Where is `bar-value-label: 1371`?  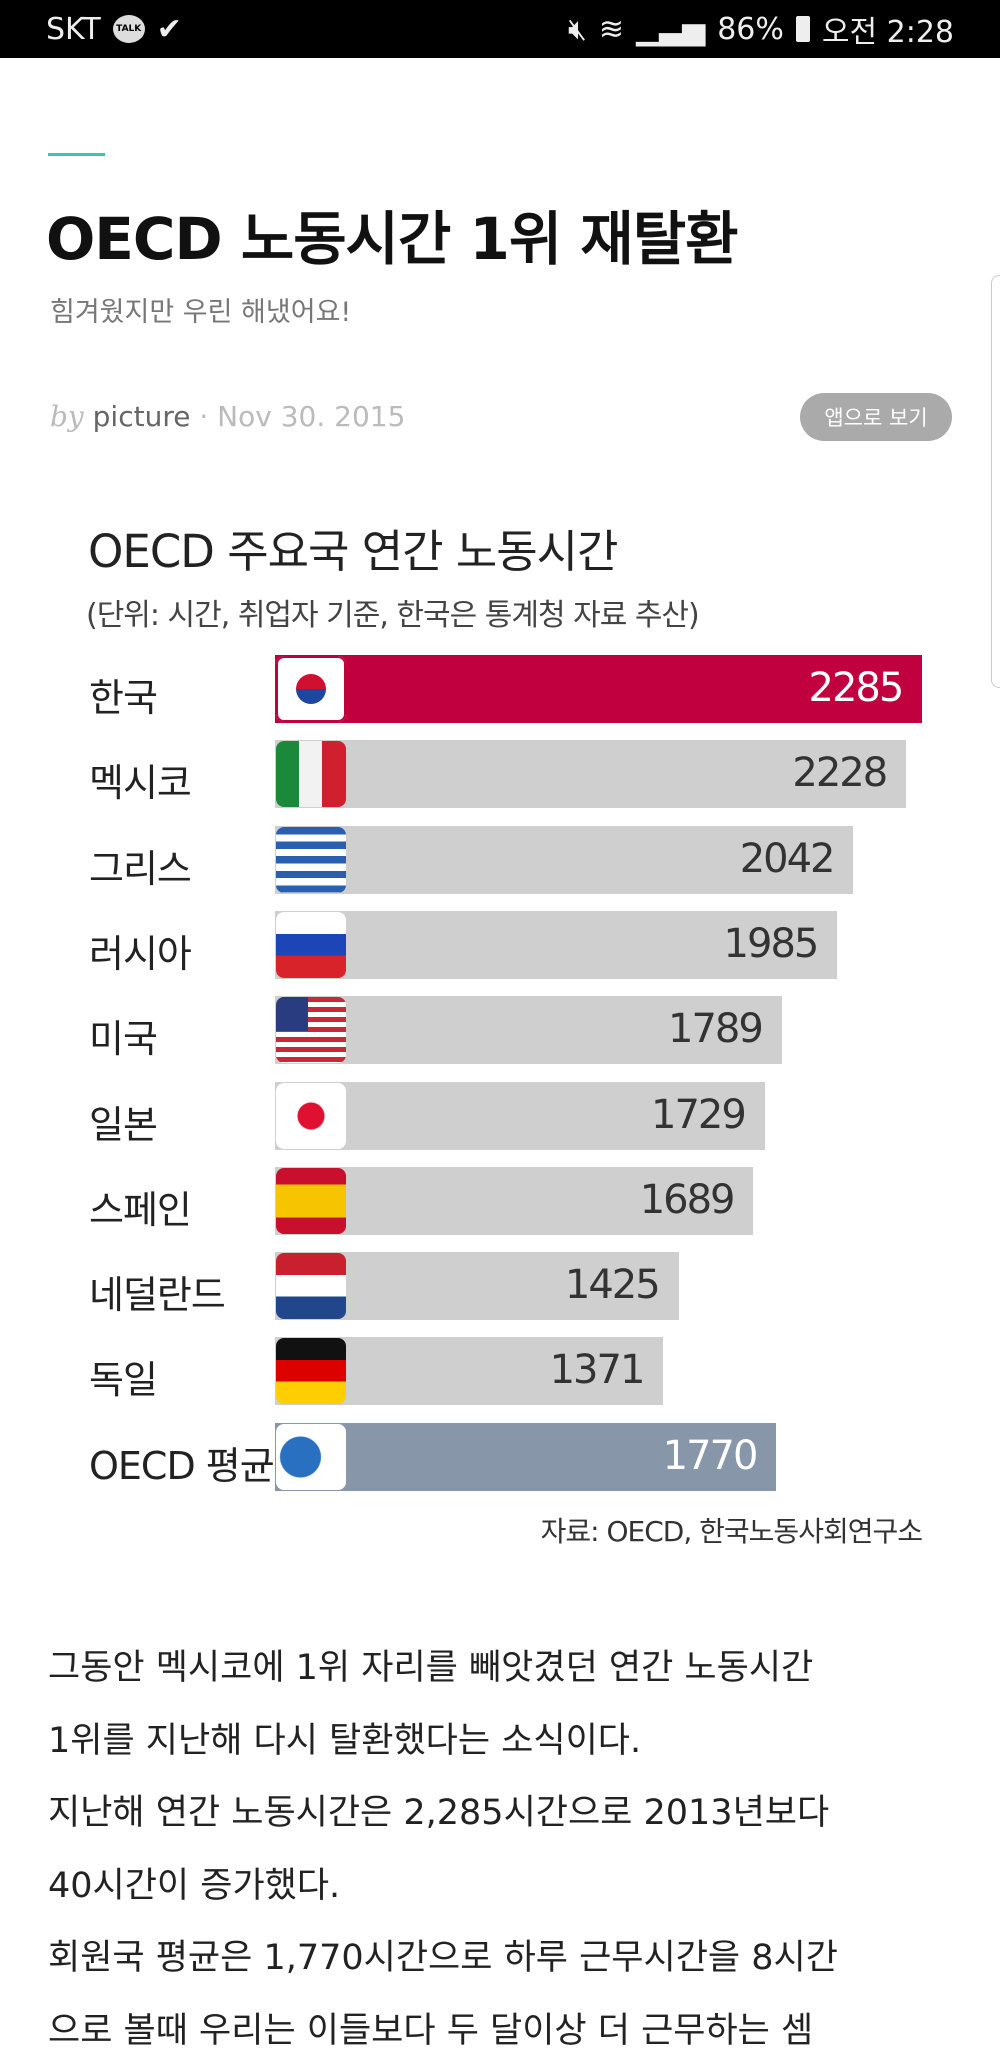
bar-value-label: 1371 is located at coordinates (597, 1370).